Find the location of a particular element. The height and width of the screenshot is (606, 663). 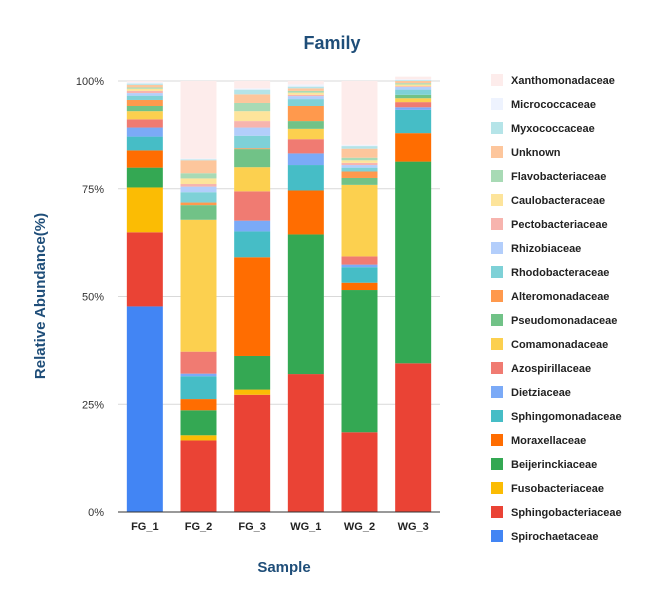

bar-segment-fg-3-unknown is located at coordinates (252, 98).